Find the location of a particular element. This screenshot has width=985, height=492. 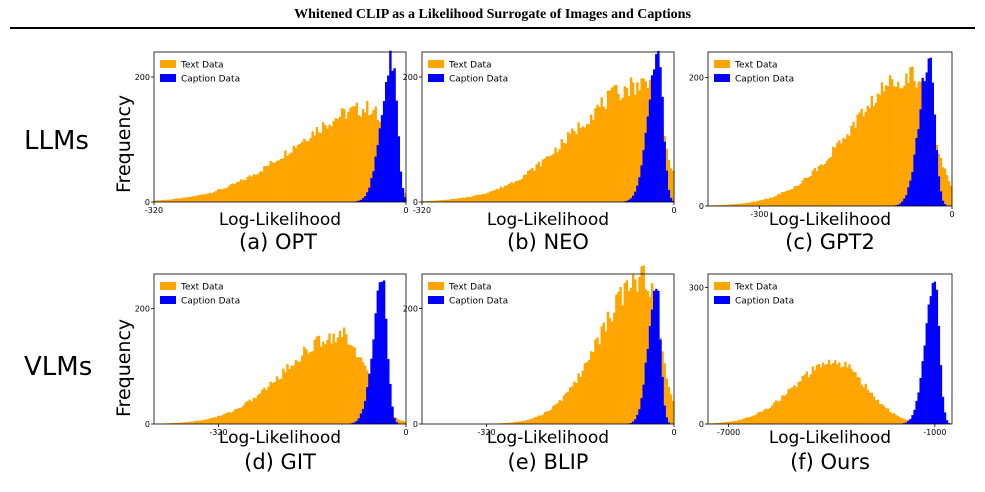

legend-label: Caption Data is located at coordinates (210, 80).